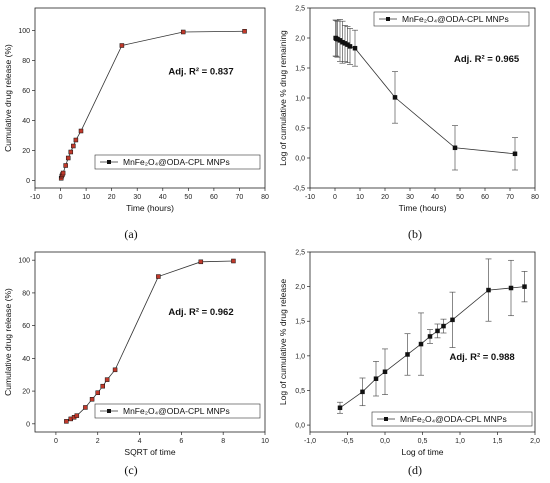 This screenshot has width=550, height=483. Describe the element at coordinates (8, 98) in the screenshot. I see `y-axis-label: Cumulative drug release (%)` at that location.